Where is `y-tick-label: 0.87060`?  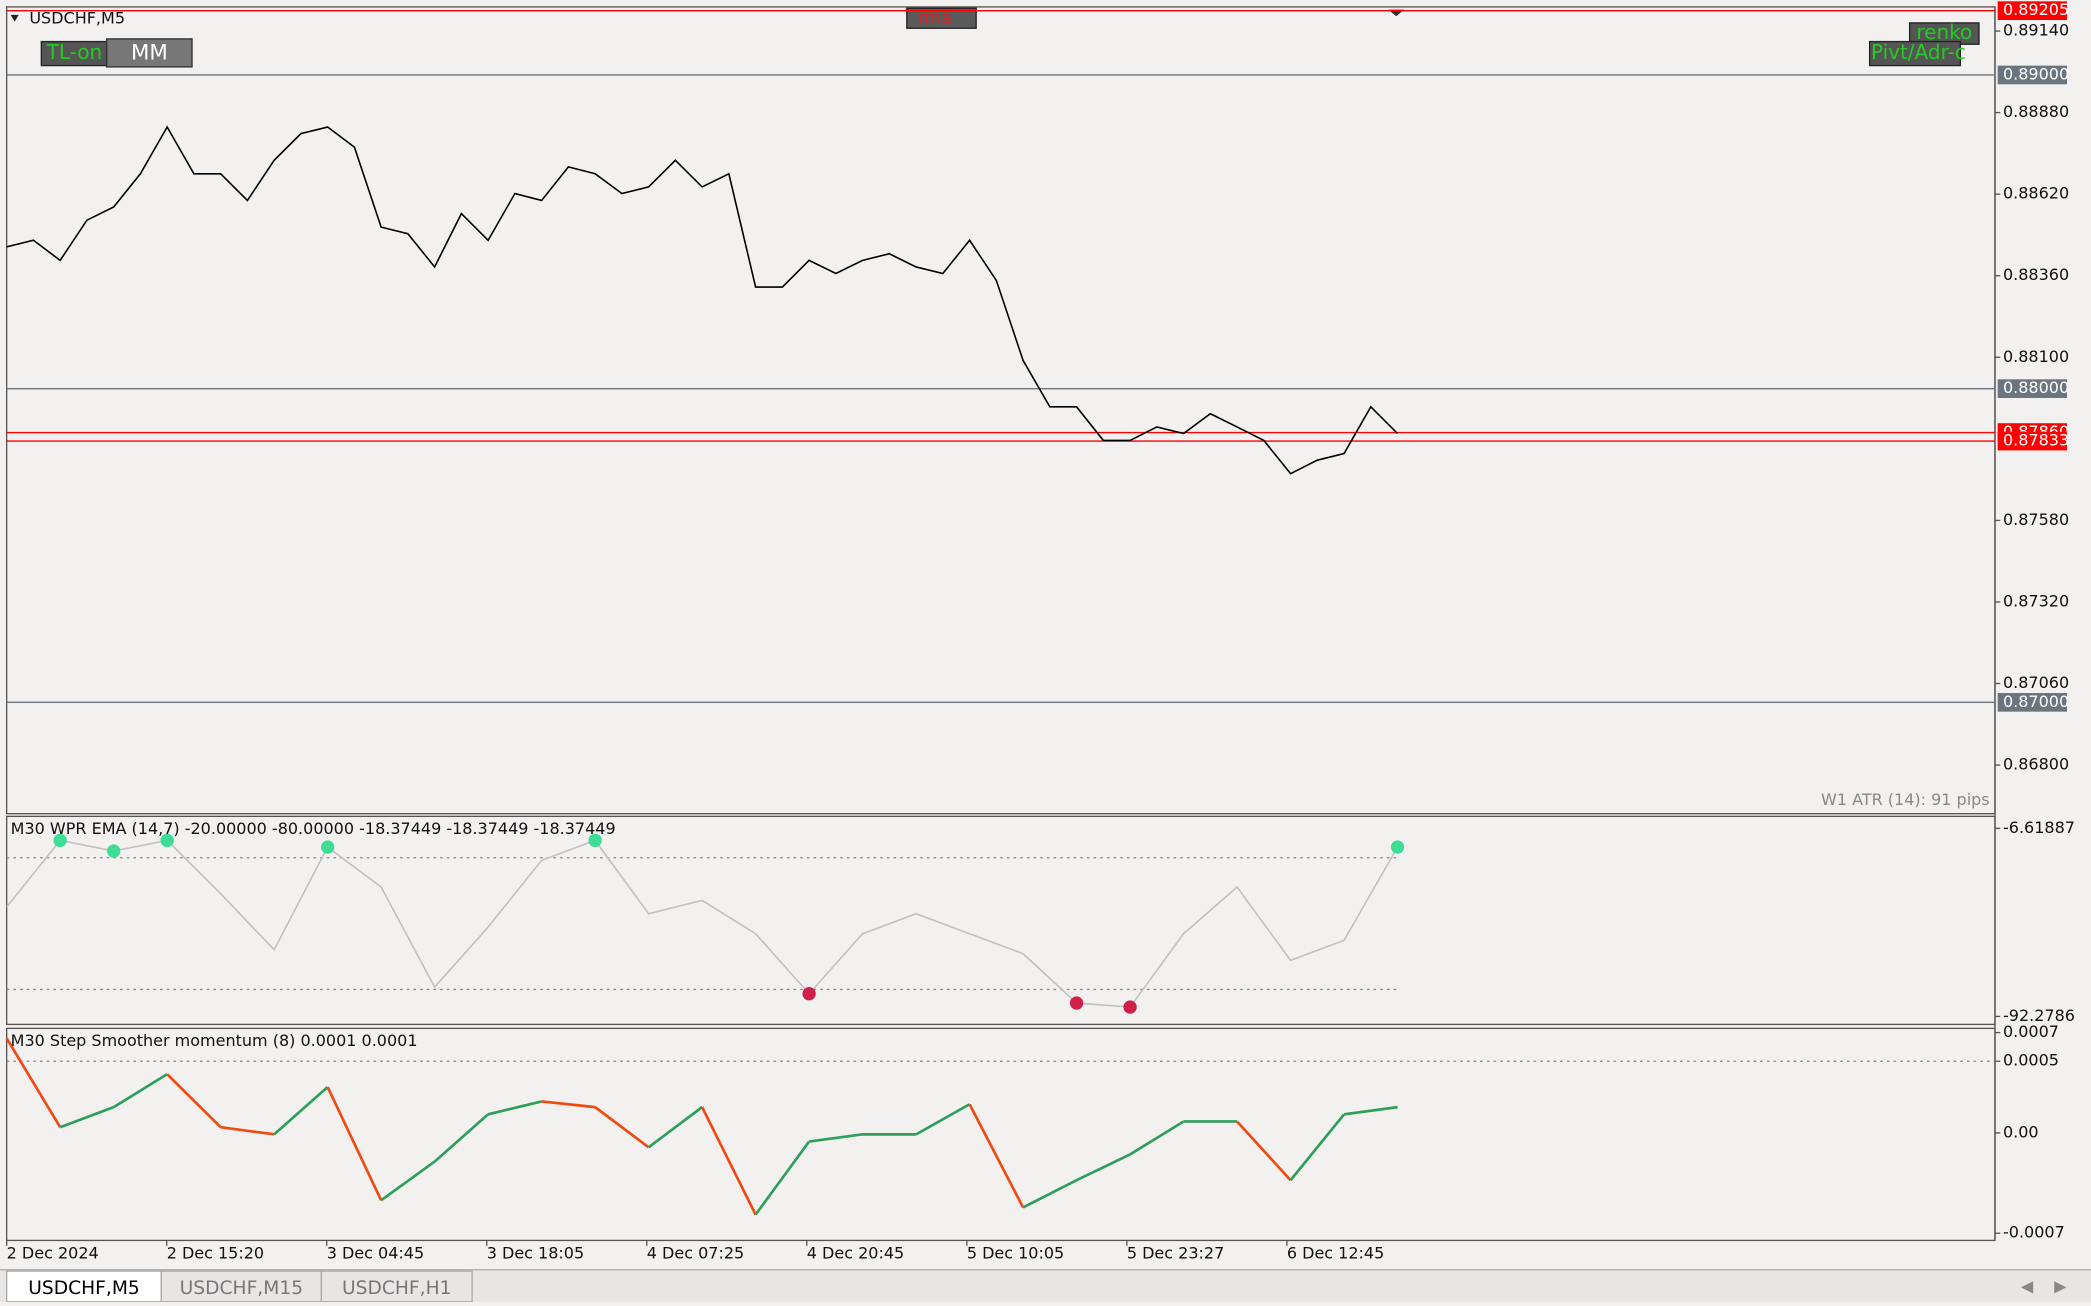
y-tick-label: 0.87060 is located at coordinates (2036, 682).